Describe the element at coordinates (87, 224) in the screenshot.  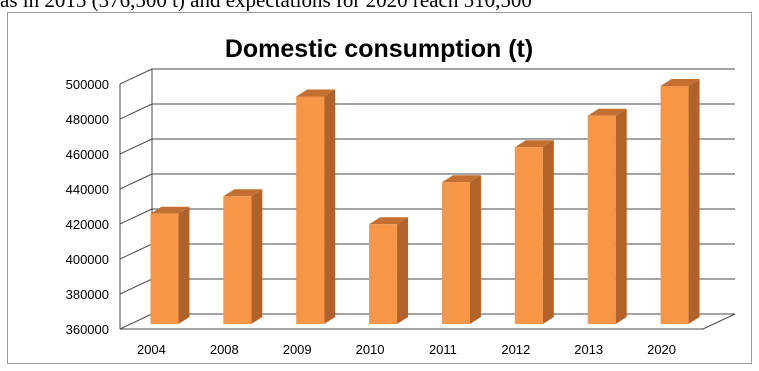
I see `y-tick-label: 420000` at that location.